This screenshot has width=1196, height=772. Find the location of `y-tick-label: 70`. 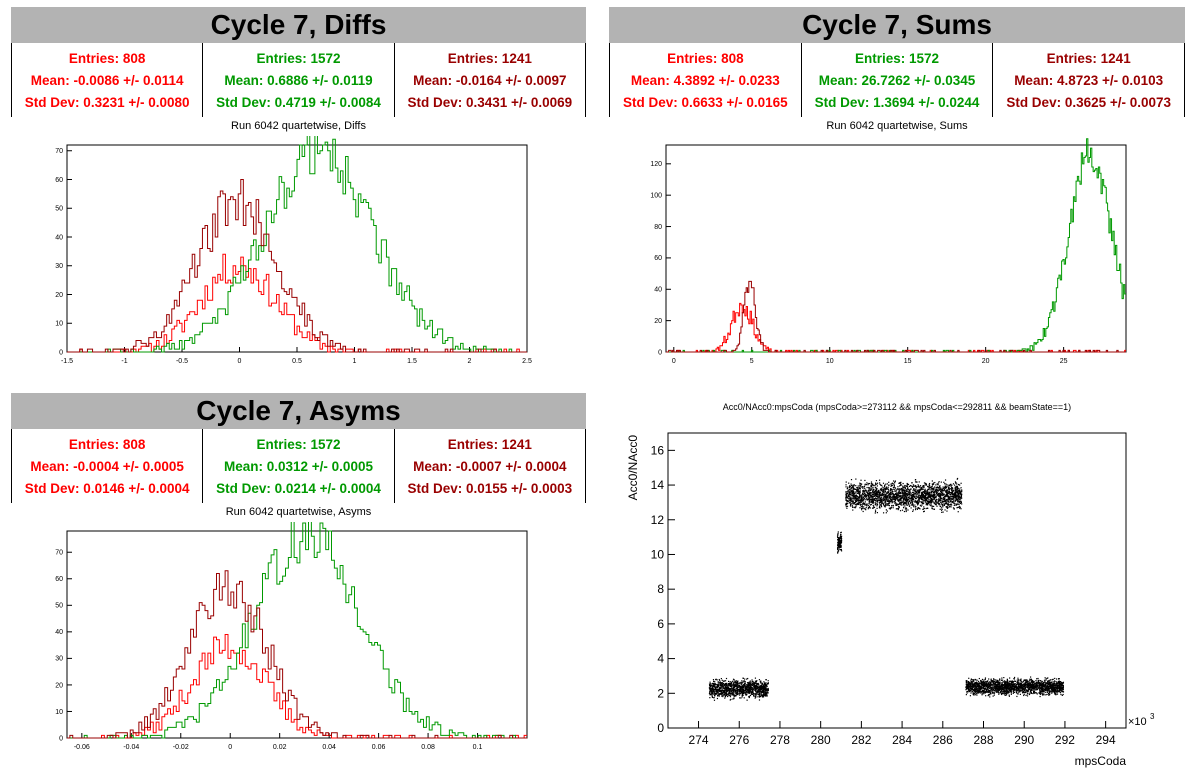

y-tick-label: 70 is located at coordinates (59, 553).